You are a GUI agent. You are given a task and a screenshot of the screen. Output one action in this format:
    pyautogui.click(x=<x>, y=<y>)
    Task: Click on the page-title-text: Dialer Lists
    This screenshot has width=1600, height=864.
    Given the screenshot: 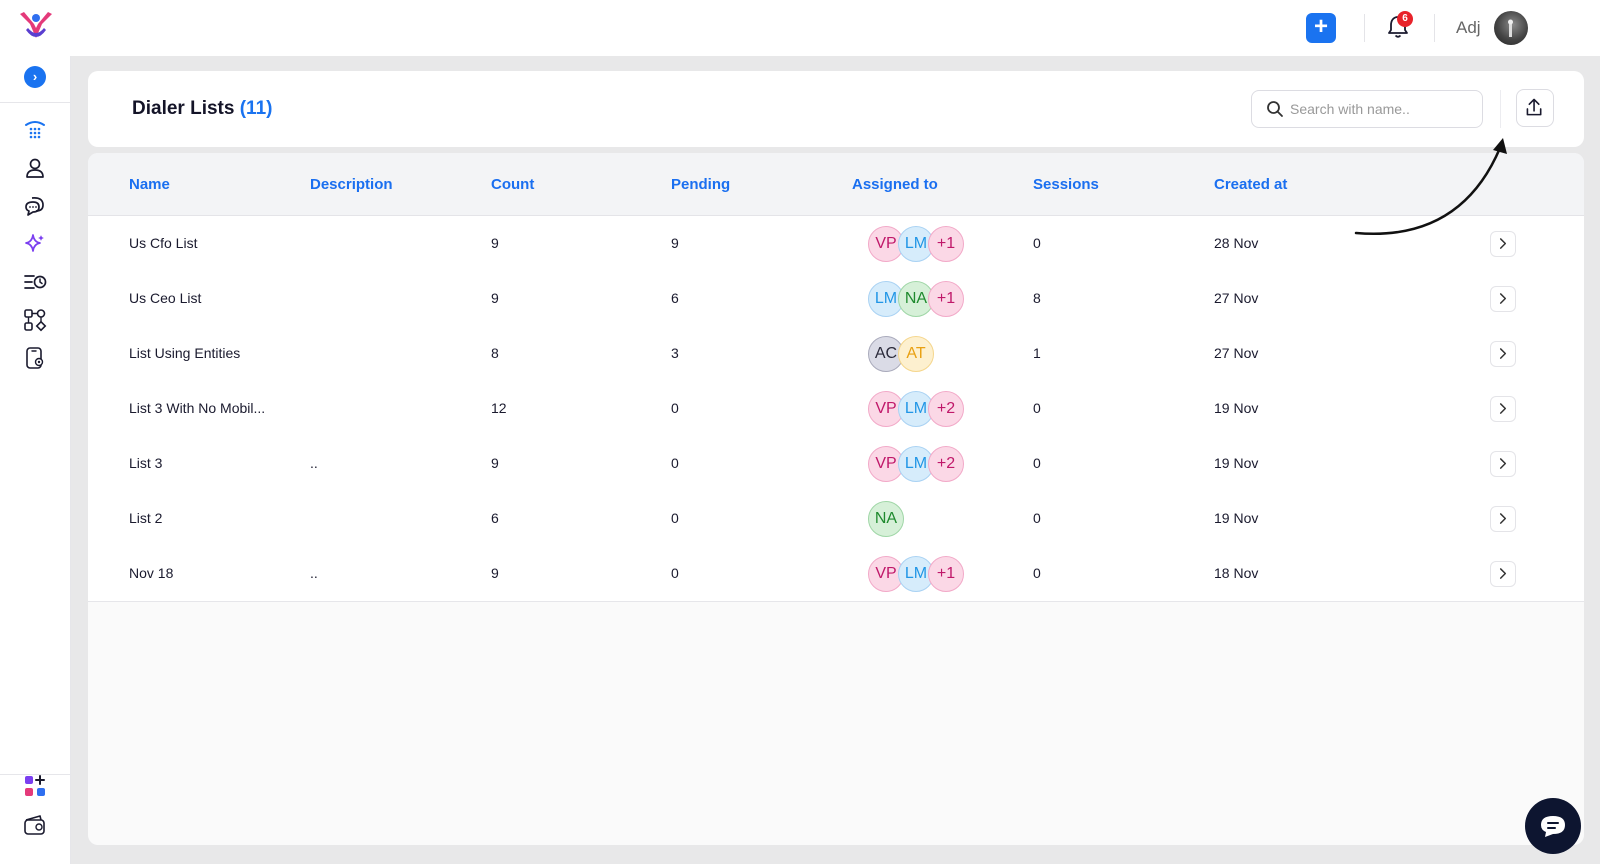 What is the action you would take?
    pyautogui.click(x=183, y=108)
    